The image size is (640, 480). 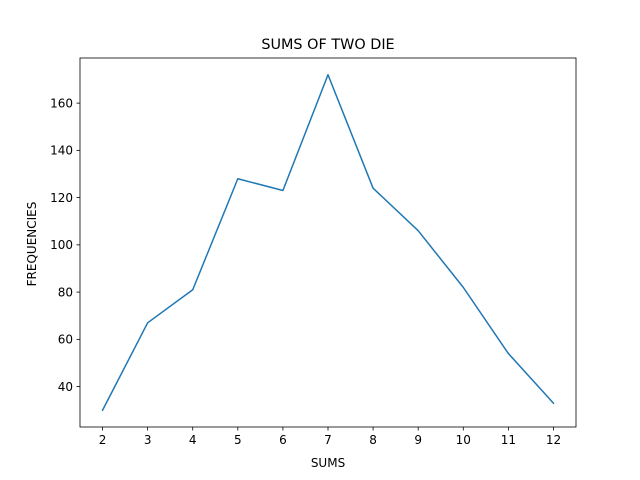 I want to click on x-tick-label: 9, so click(x=418, y=440).